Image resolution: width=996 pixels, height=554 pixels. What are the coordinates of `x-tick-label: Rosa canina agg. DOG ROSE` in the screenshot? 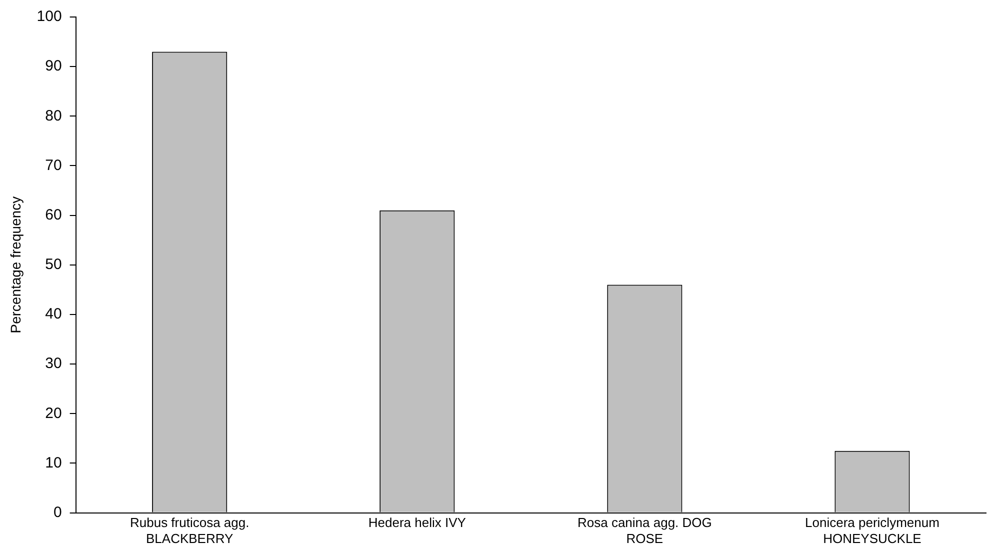 It's located at (644, 530).